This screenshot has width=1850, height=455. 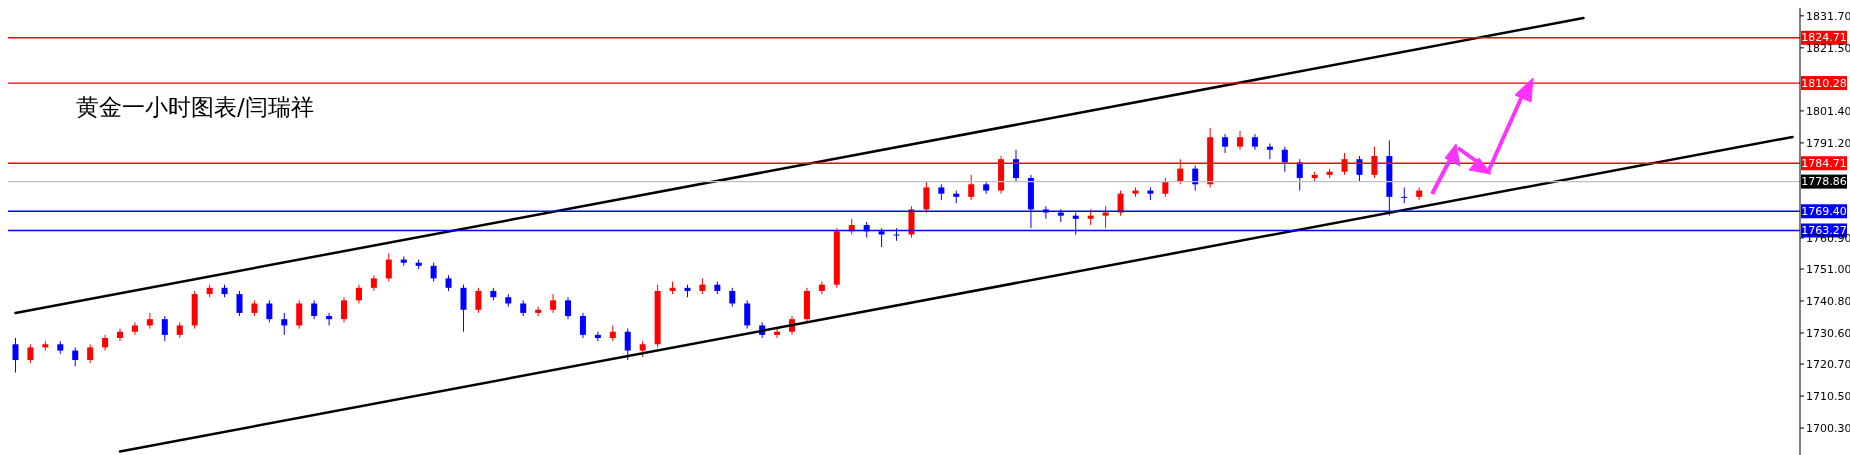 I want to click on y-tick-label: 1740.80, so click(x=1828, y=301).